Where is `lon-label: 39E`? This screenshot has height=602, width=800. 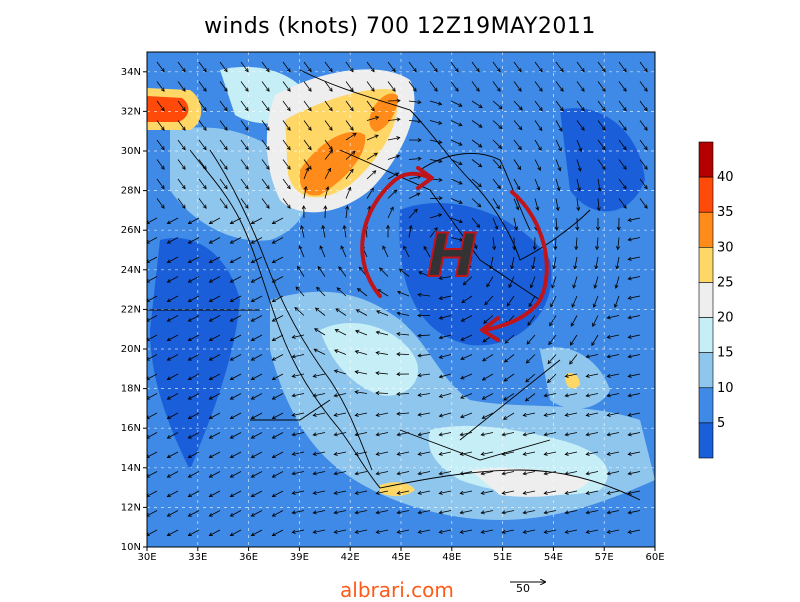
lon-label: 39E is located at coordinates (299, 557).